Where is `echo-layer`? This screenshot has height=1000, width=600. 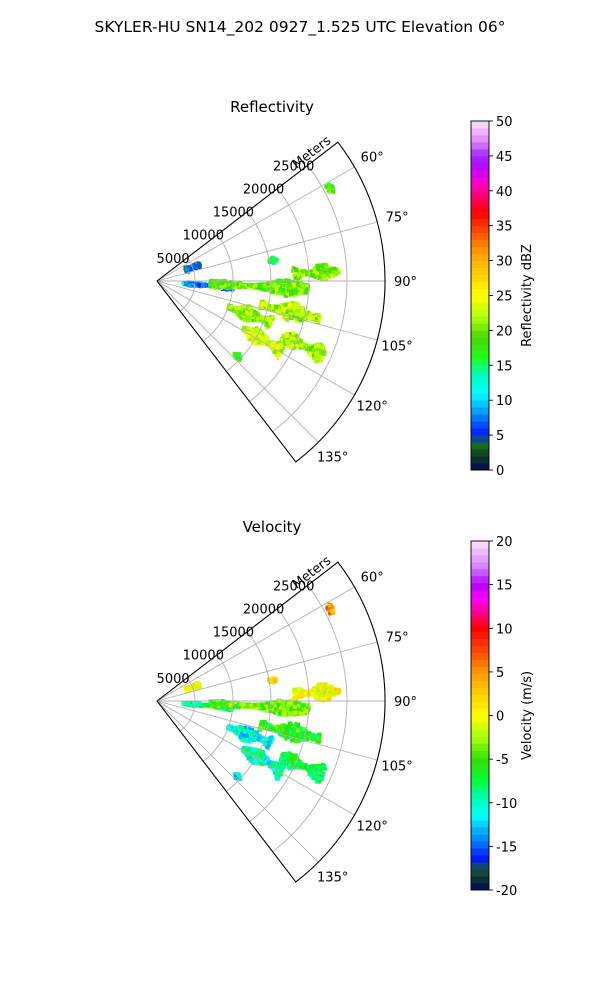
echo-layer is located at coordinates (261, 273).